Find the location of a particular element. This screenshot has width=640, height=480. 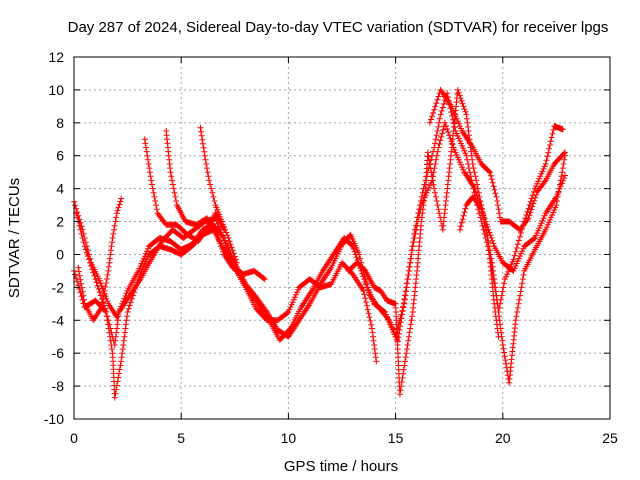

x-tick-label: 25 is located at coordinates (610, 438).